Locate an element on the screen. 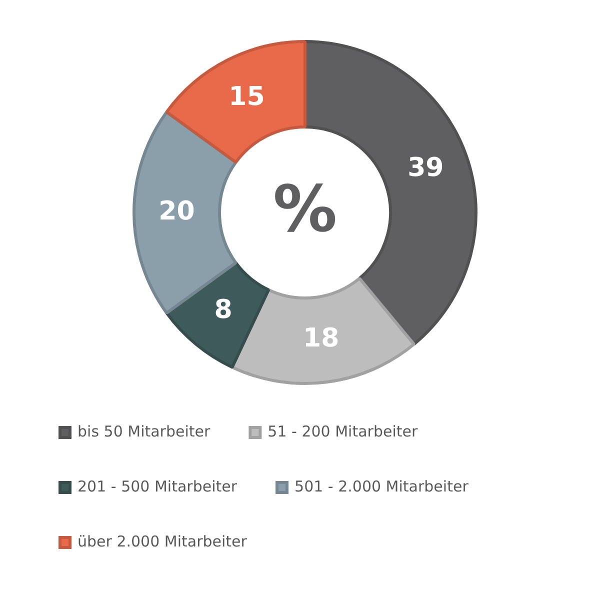 Image resolution: width=610 pixels, height=598 pixels. legend-label: 51 - 200 Mitarbeiter is located at coordinates (343, 431).